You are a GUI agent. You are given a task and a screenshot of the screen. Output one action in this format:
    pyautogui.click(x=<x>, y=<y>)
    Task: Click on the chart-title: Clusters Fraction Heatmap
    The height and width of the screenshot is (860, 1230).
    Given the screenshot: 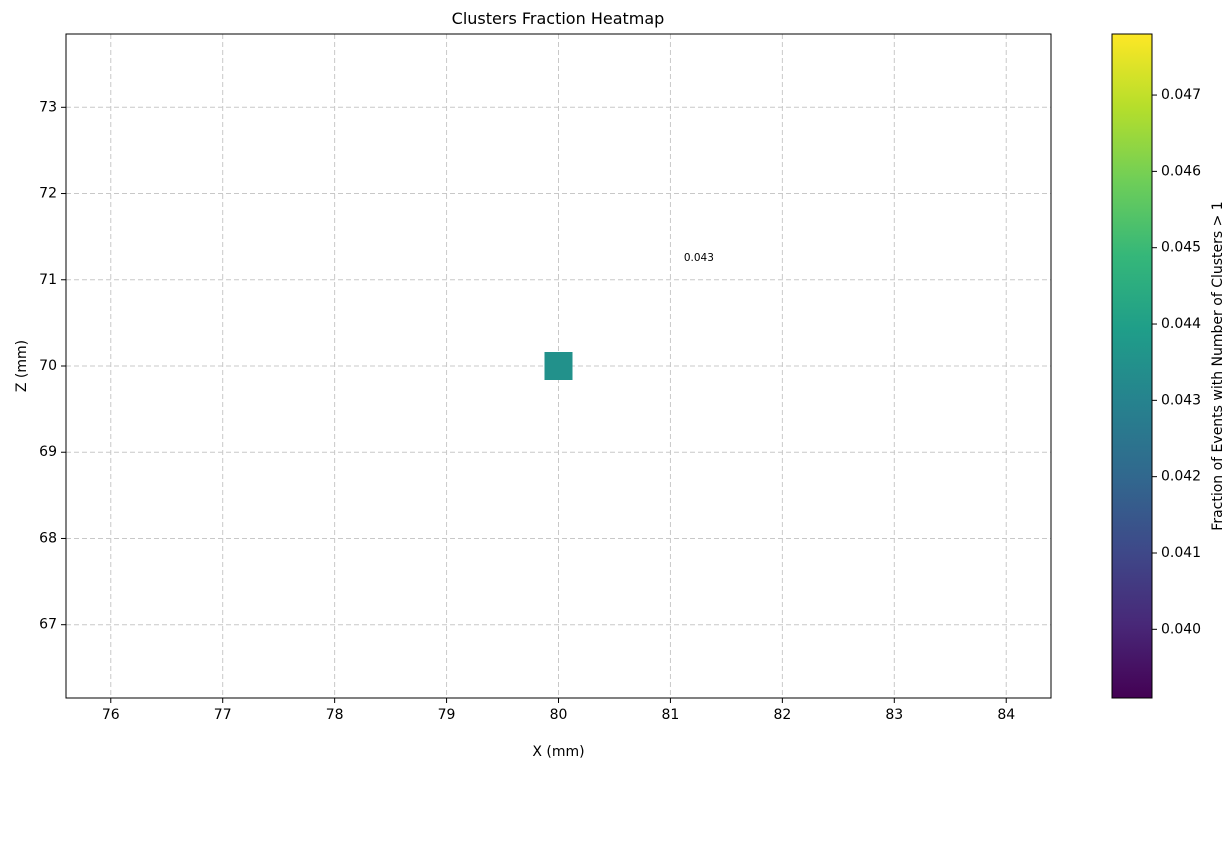 What is the action you would take?
    pyautogui.click(x=558, y=18)
    